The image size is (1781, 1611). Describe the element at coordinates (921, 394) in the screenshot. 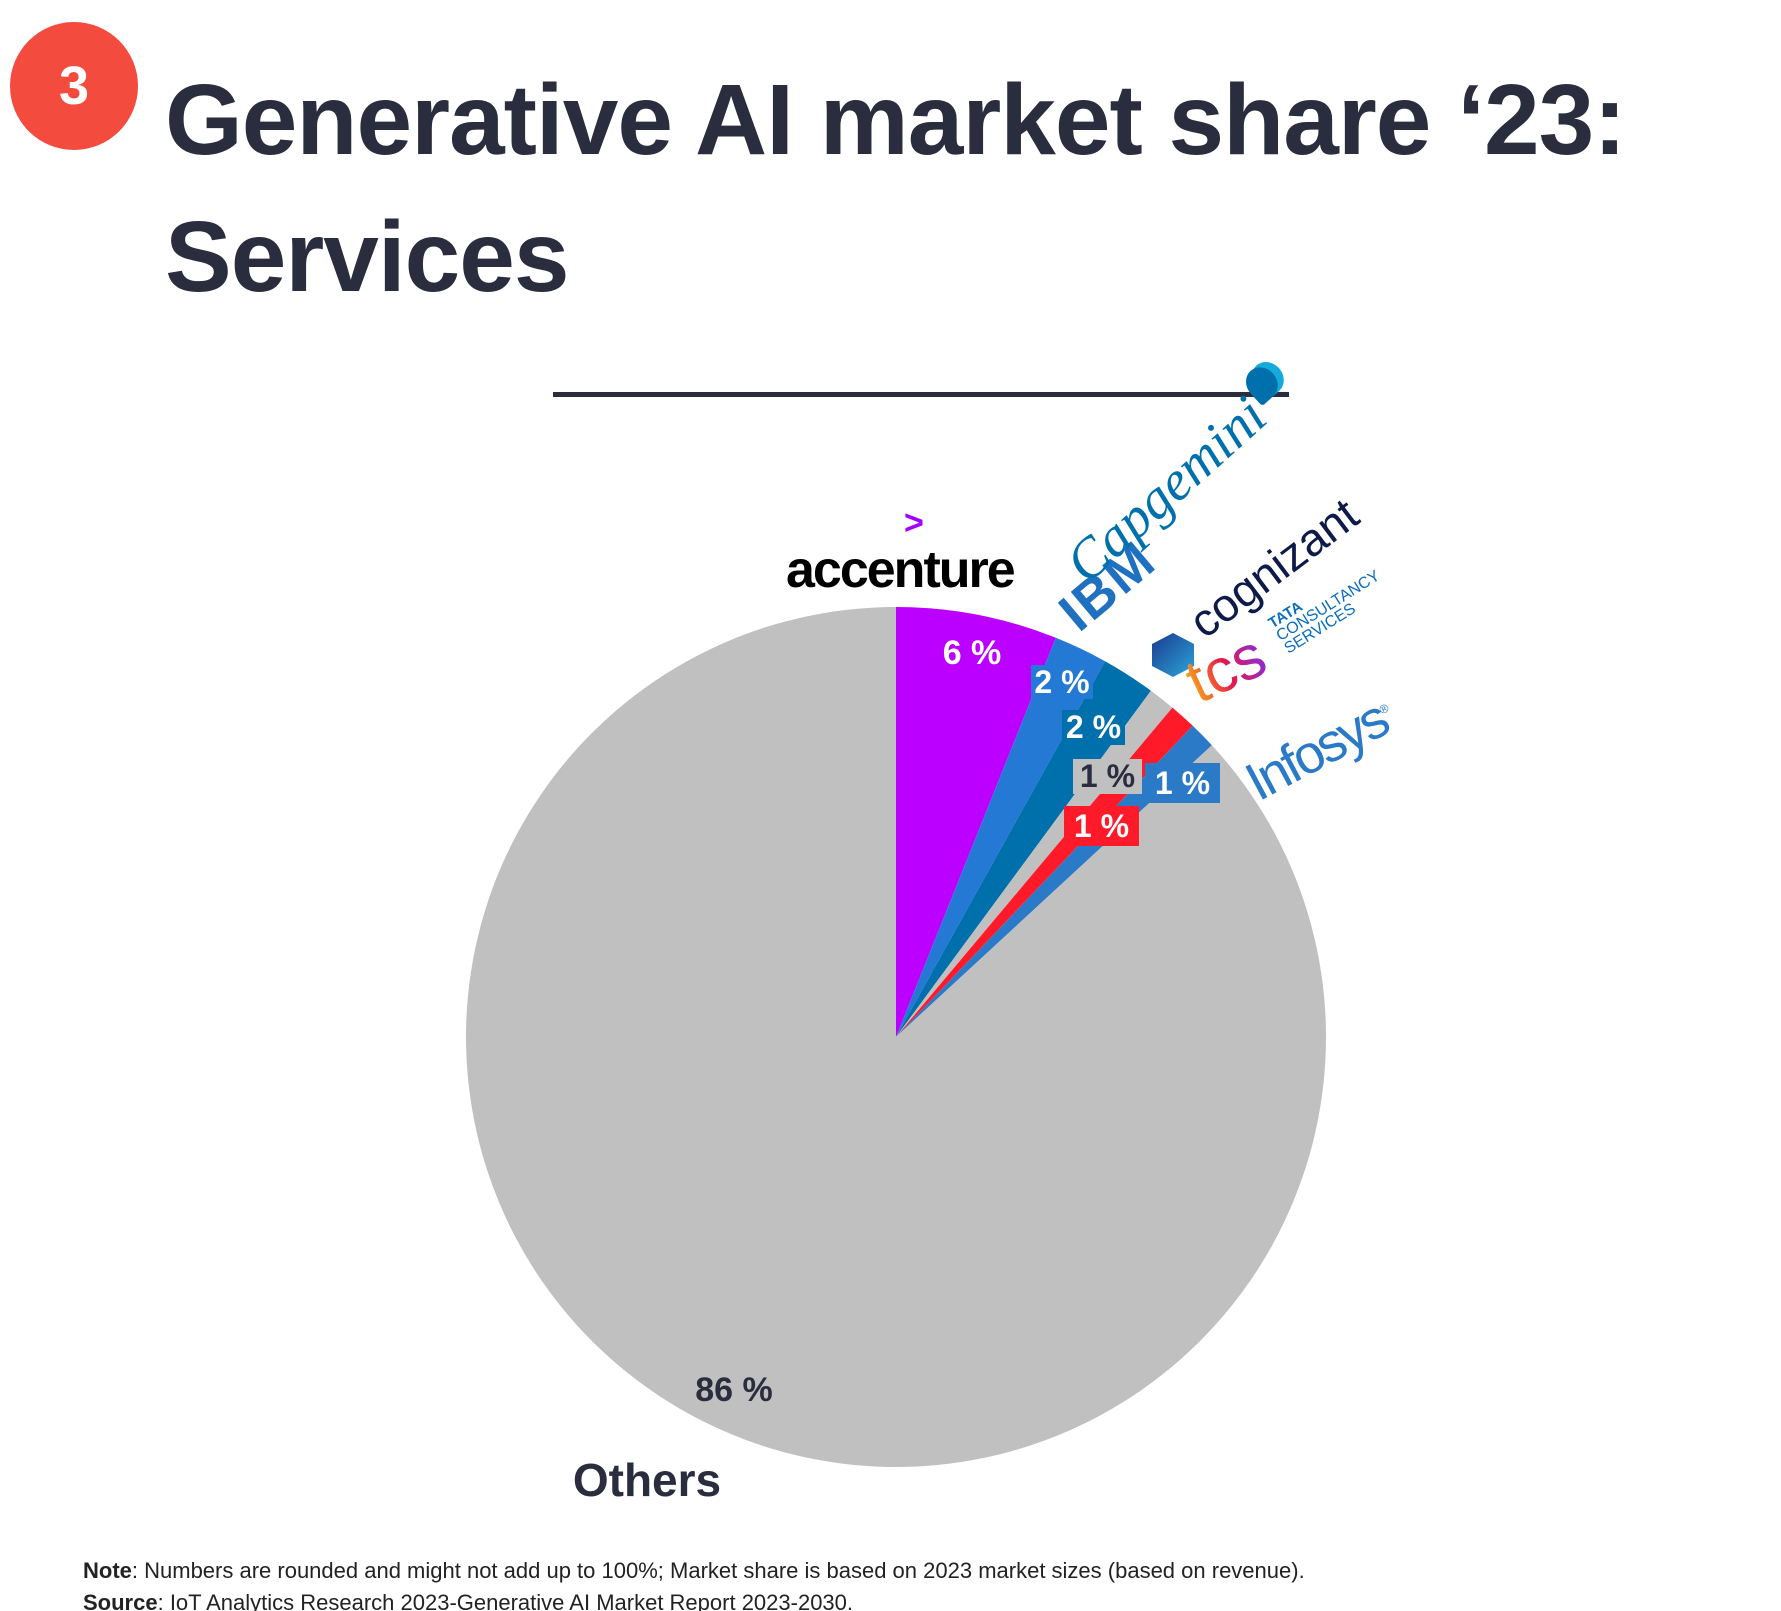

I see `title-divider` at that location.